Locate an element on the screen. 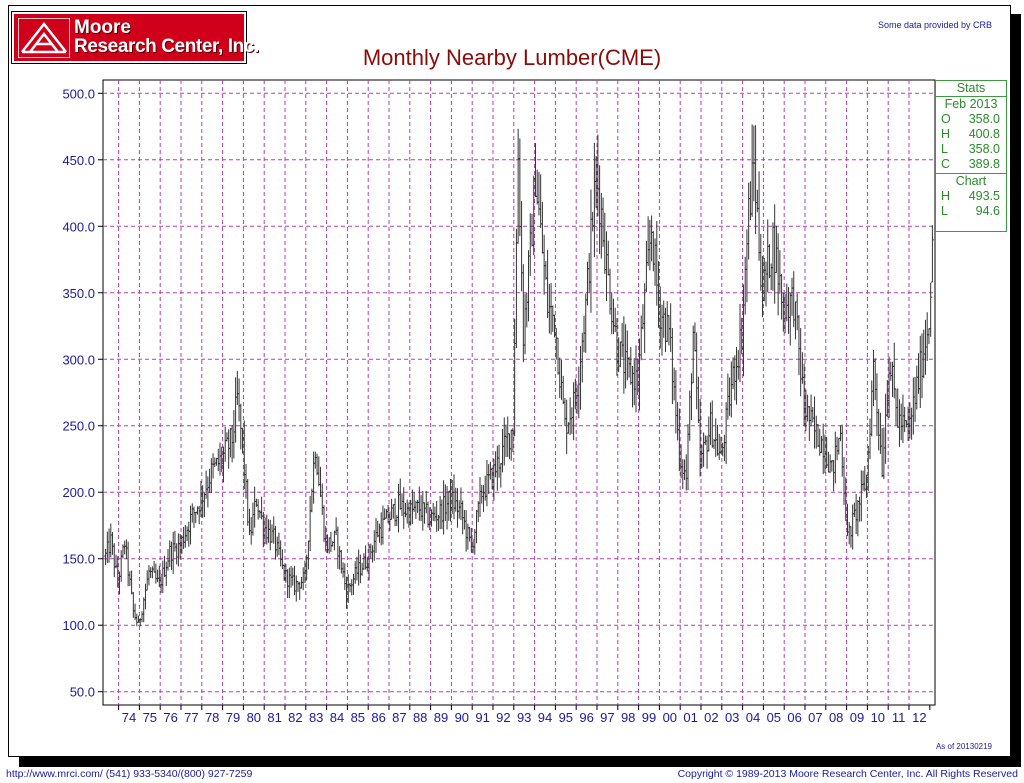 The image size is (1024, 783). stats-value: 493.5 is located at coordinates (984, 196).